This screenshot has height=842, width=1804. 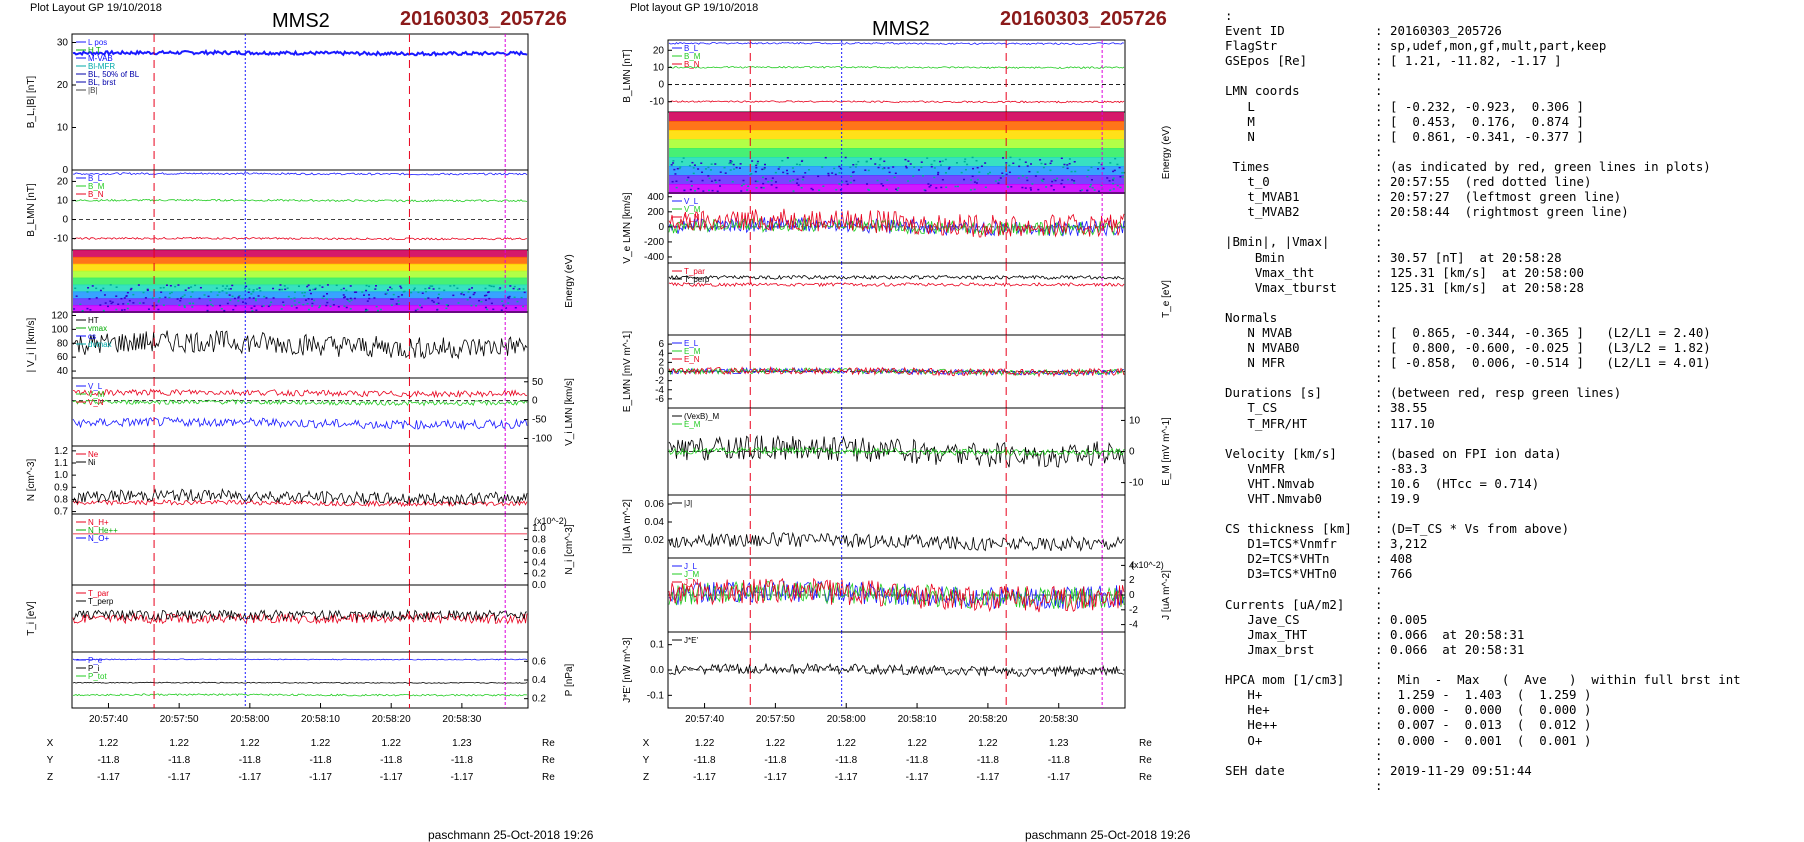 What do you see at coordinates (1550, 363) in the screenshot?
I see `info-value: [ -0.858, 0.006, -0.514 ] (L2/L1 = 4.01)` at bounding box center [1550, 363].